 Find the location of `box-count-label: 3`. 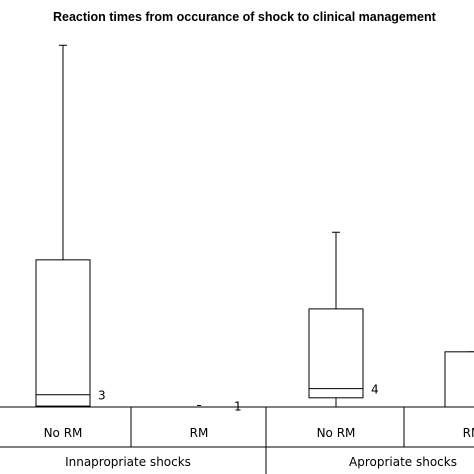

box-count-label: 3 is located at coordinates (102, 396).